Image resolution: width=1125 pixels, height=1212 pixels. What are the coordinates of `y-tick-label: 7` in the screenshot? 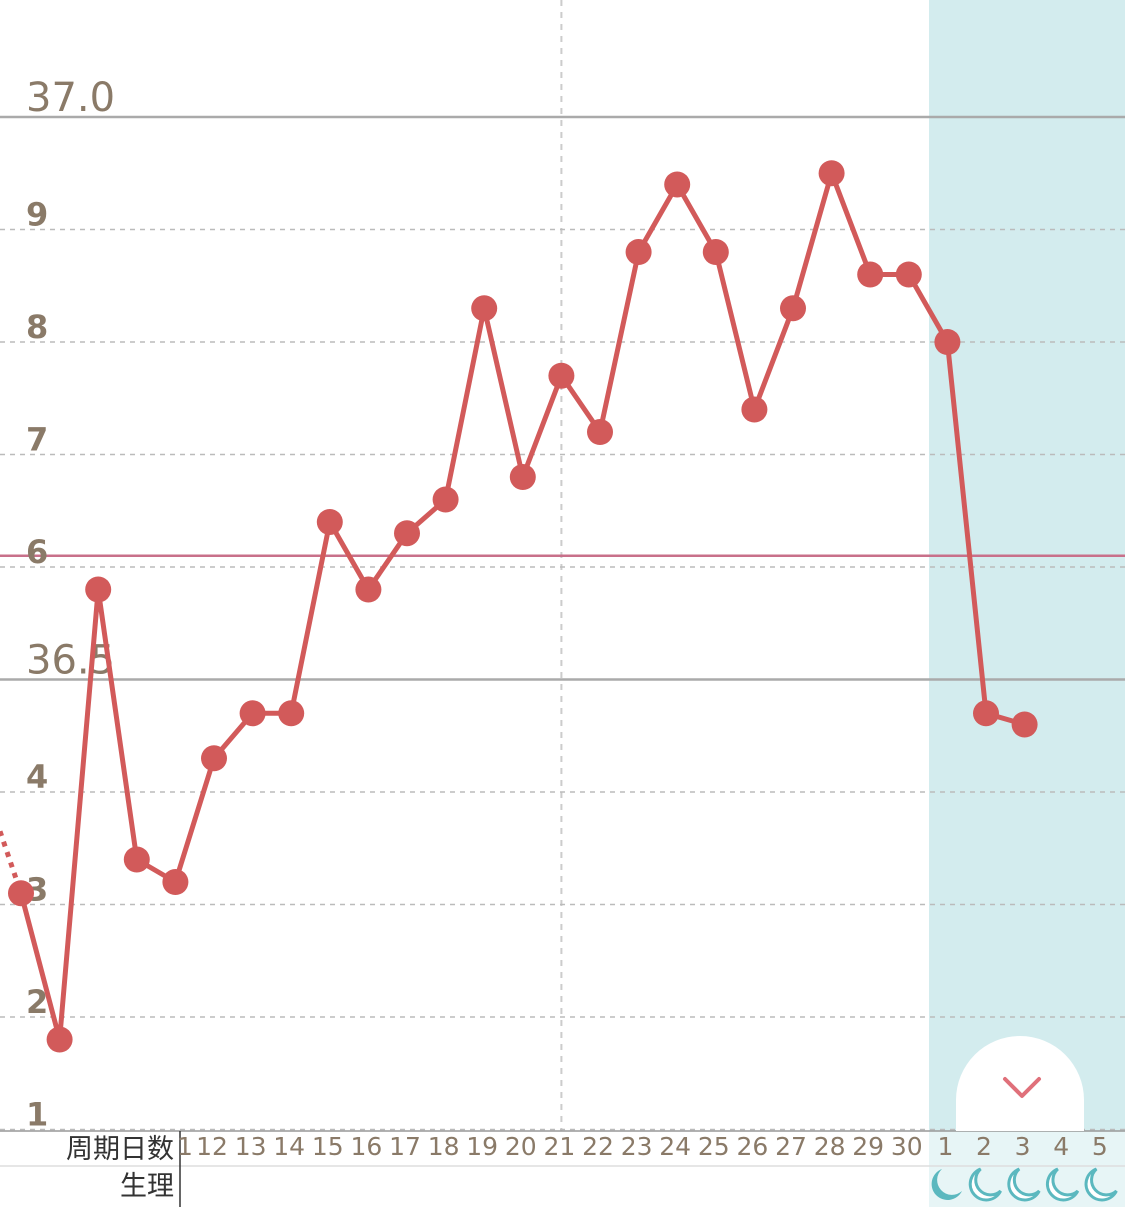 It's located at (37, 440).